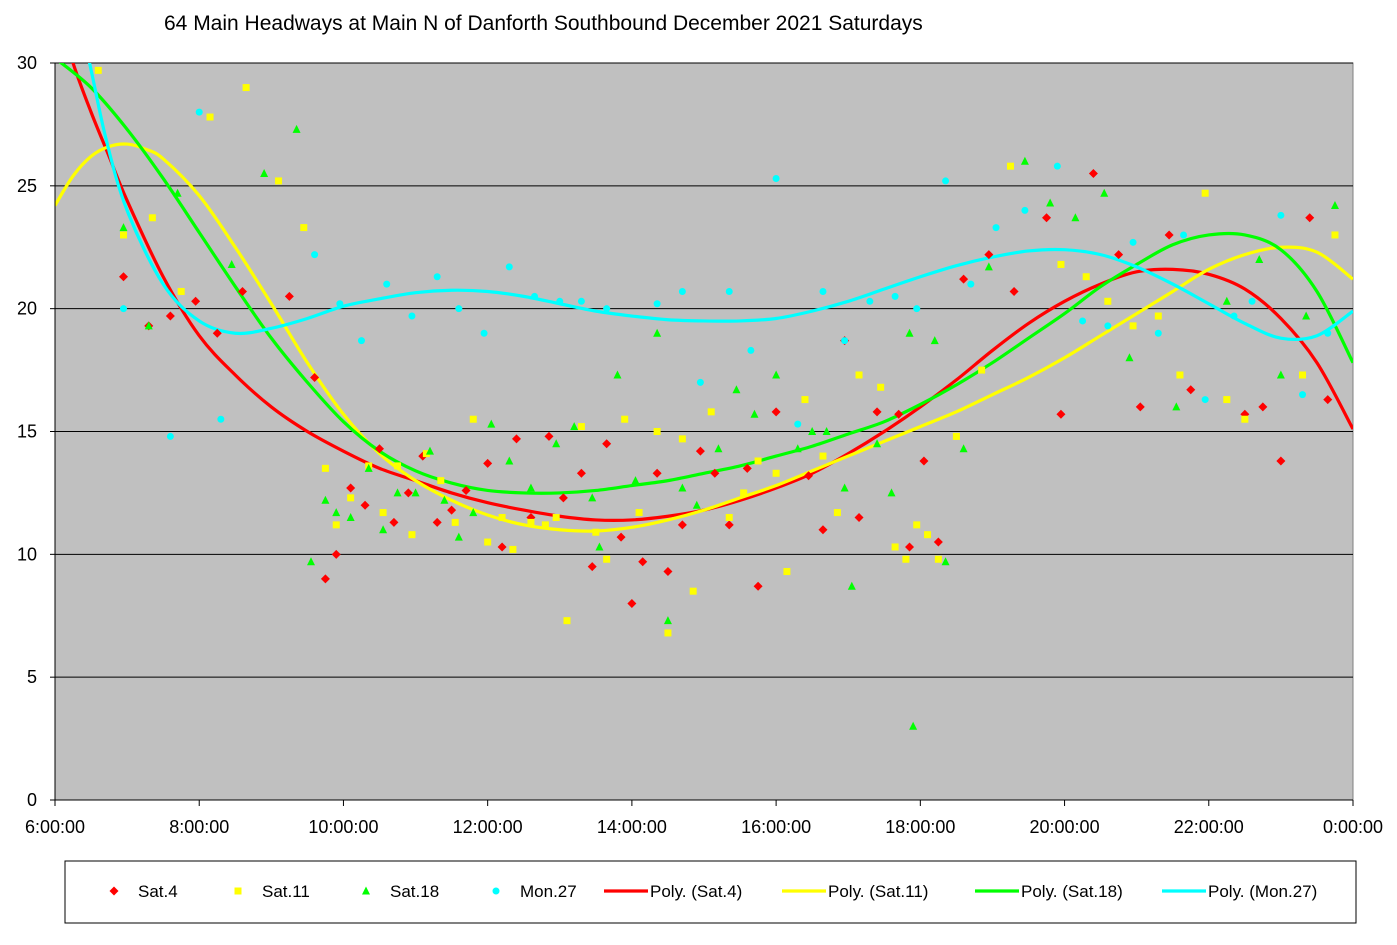 This screenshot has height=945, width=1397. What do you see at coordinates (855, 891) in the screenshot?
I see `legend-item-poly-sat-11: Poly. (Sat.11)` at bounding box center [855, 891].